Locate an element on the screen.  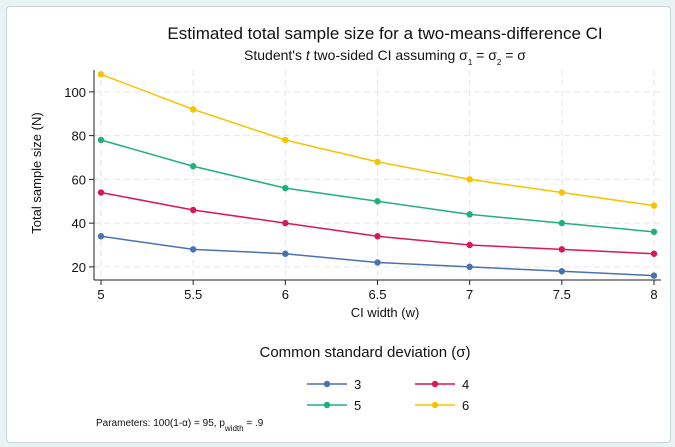
y-tick-label-2: 60 is located at coordinates (79, 179).